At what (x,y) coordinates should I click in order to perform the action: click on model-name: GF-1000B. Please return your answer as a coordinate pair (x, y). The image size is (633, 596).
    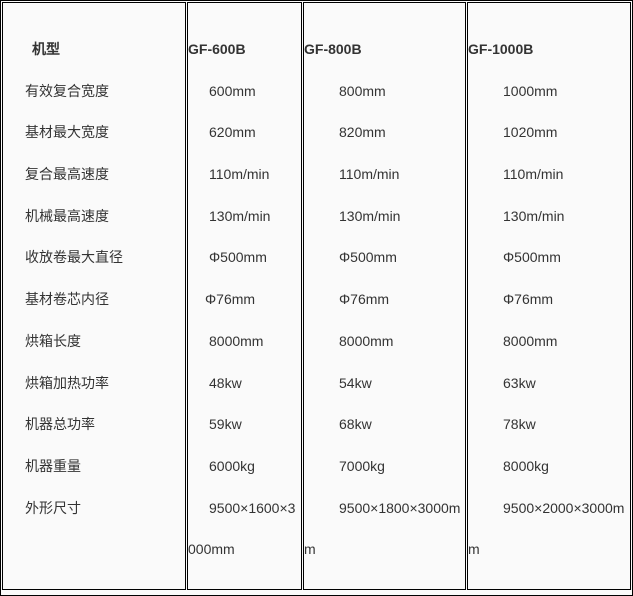
    Looking at the image, I should click on (501, 49).